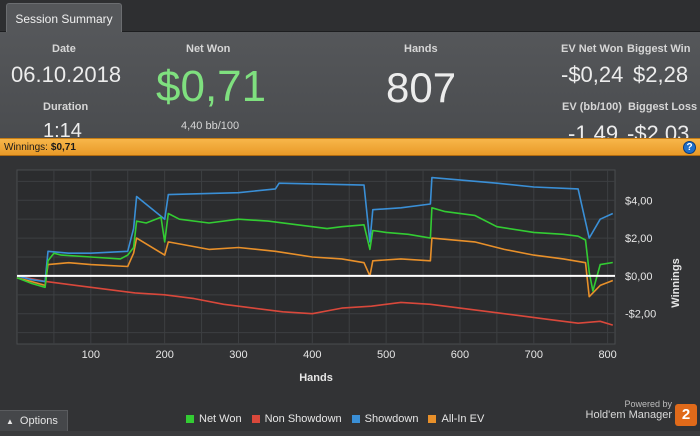 Image resolution: width=700 pixels, height=436 pixels. Describe the element at coordinates (312, 355) in the screenshot. I see `x-tick-label: 400` at that location.